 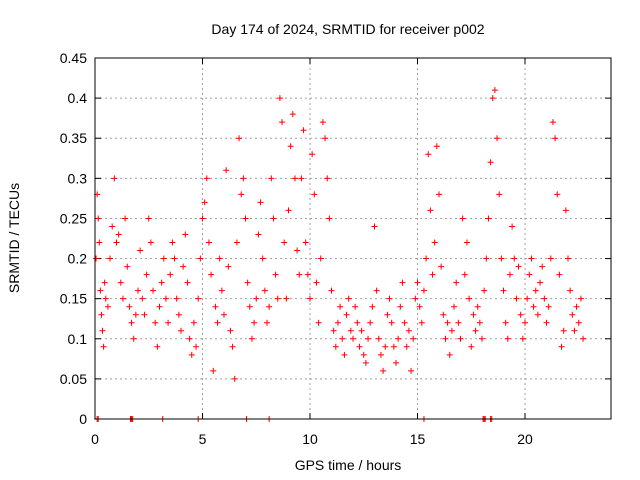 What do you see at coordinates (95, 439) in the screenshot?
I see `x-tick-label: 0` at bounding box center [95, 439].